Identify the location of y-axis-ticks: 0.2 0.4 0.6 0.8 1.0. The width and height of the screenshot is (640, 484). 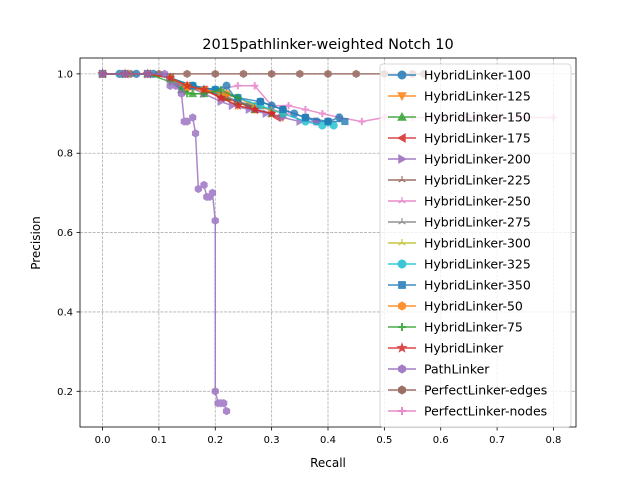
(68, 233).